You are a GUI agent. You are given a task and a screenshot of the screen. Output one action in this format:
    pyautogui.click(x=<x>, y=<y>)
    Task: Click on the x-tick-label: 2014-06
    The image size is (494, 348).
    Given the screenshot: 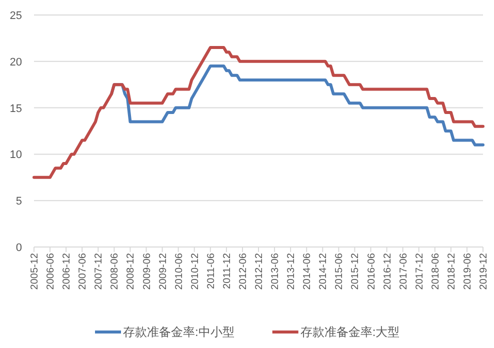 What is the action you would take?
    pyautogui.click(x=308, y=271)
    